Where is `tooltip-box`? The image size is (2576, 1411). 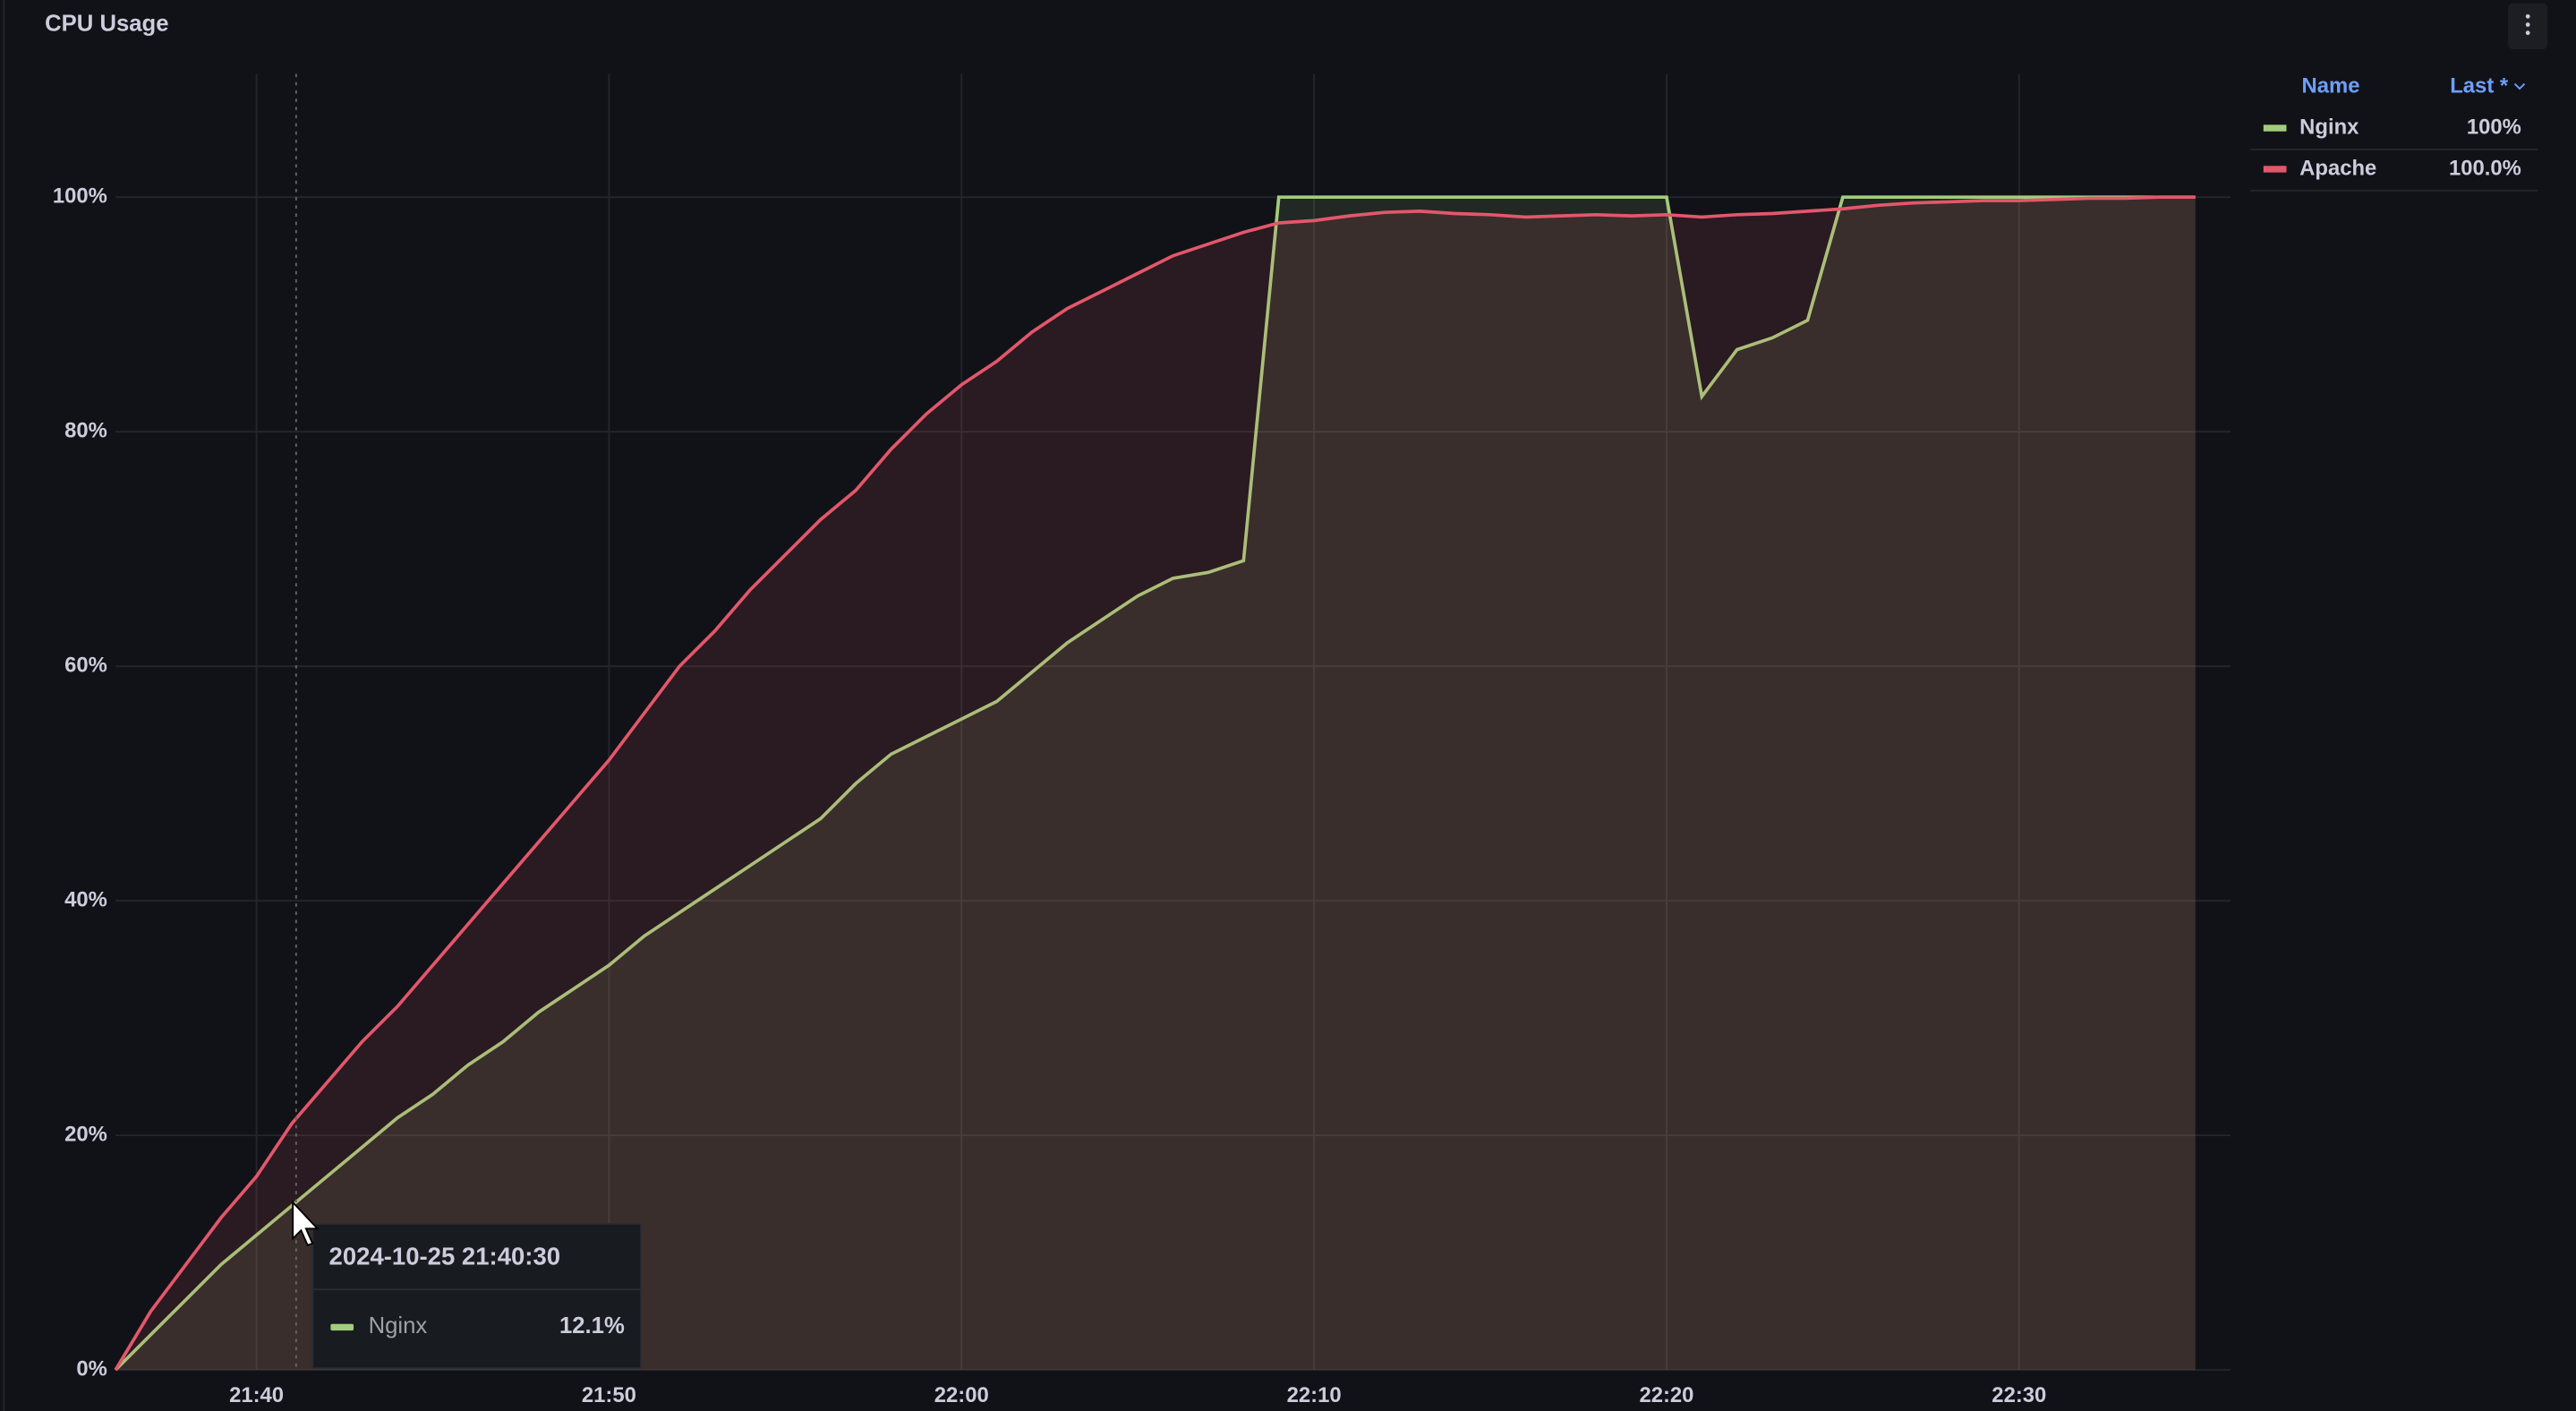 tooltip-box is located at coordinates (477, 1296).